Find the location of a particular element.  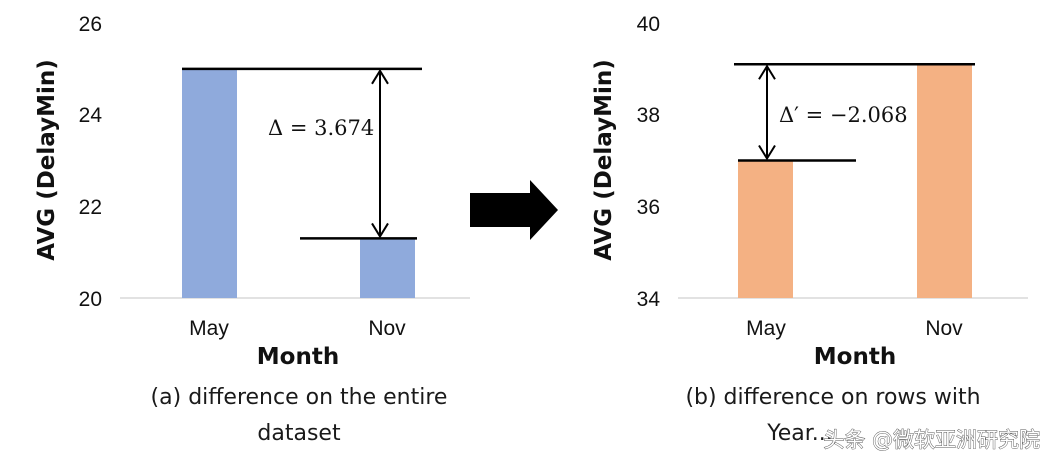

chart-a-delta-arrow-head-bottom is located at coordinates (380, 230).